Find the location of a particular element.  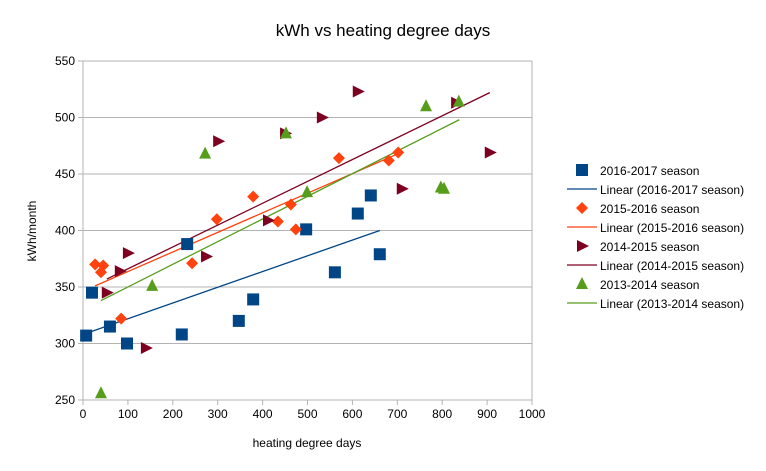

legend-trend-label: Linear (2016-2017 season) is located at coordinates (672, 190).